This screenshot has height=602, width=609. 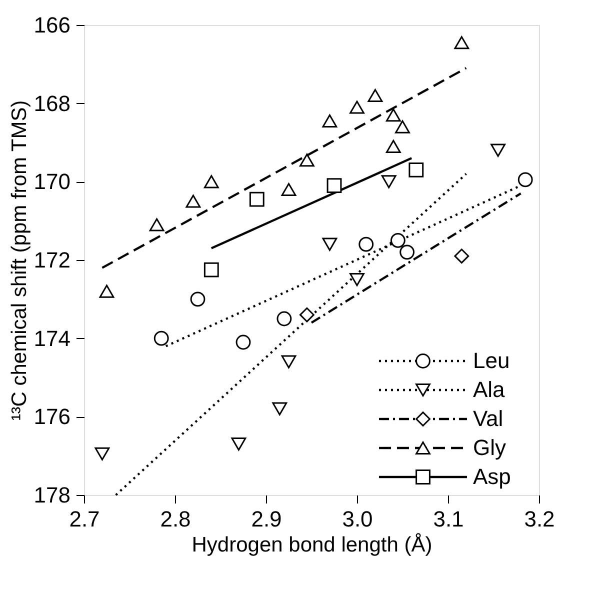 What do you see at coordinates (52, 103) in the screenshot?
I see `y-tick-label: 168` at bounding box center [52, 103].